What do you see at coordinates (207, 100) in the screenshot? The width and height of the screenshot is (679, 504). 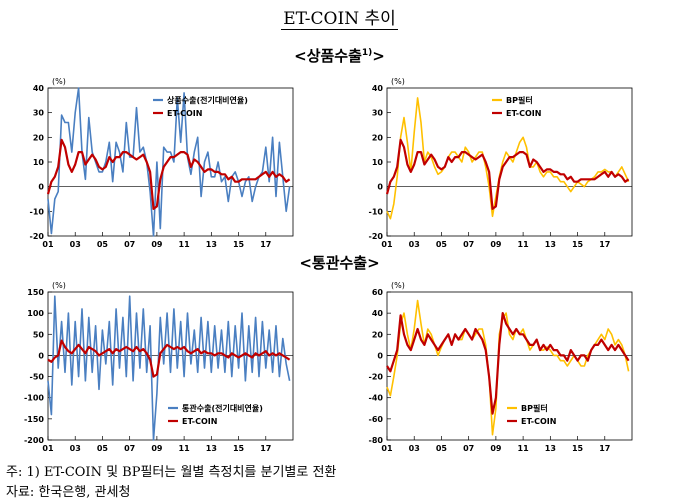 I see `legend-label-0: 상품수출(전기대비연율)` at bounding box center [207, 100].